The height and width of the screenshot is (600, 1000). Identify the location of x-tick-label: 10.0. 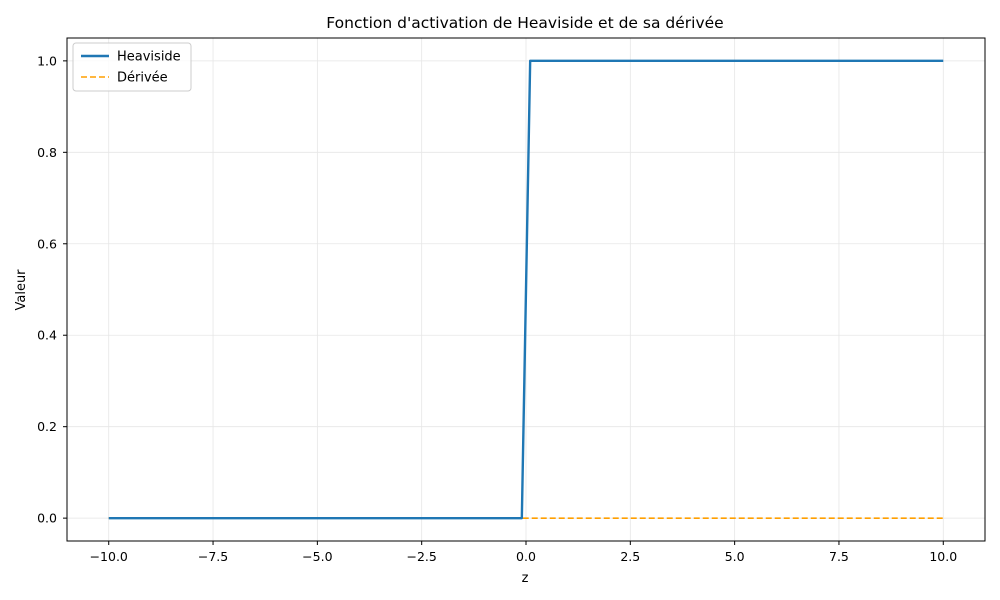
(943, 556).